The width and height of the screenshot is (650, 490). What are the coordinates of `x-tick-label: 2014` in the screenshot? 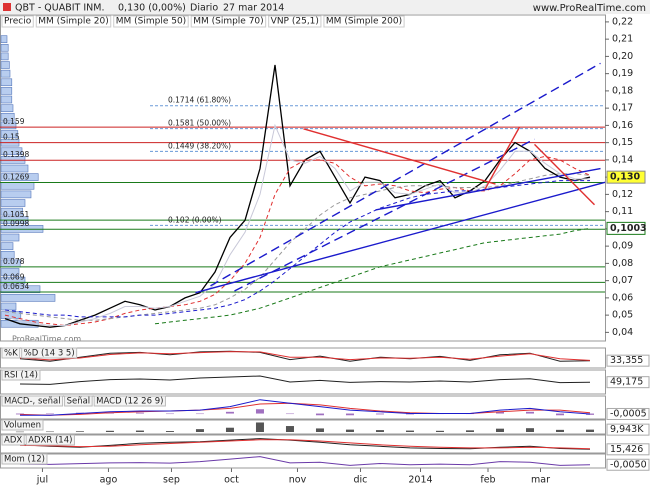 It's located at (420, 480).